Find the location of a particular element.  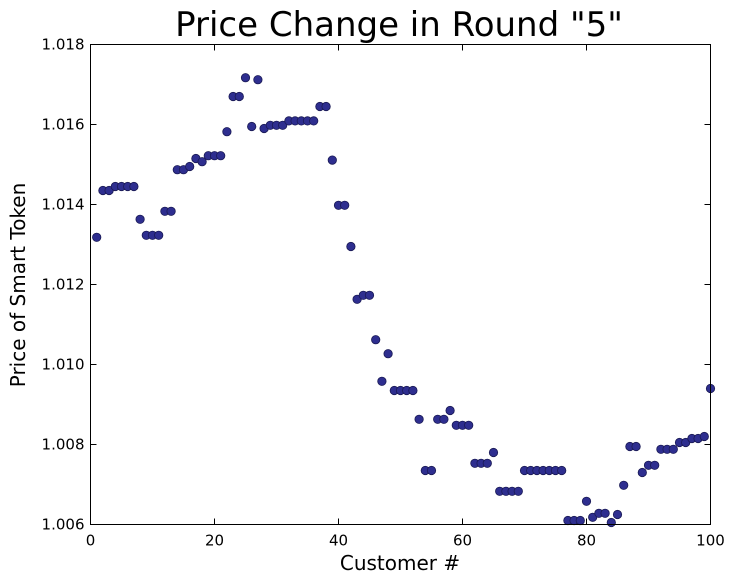

y-tick-label: 1.008 is located at coordinates (63, 445).